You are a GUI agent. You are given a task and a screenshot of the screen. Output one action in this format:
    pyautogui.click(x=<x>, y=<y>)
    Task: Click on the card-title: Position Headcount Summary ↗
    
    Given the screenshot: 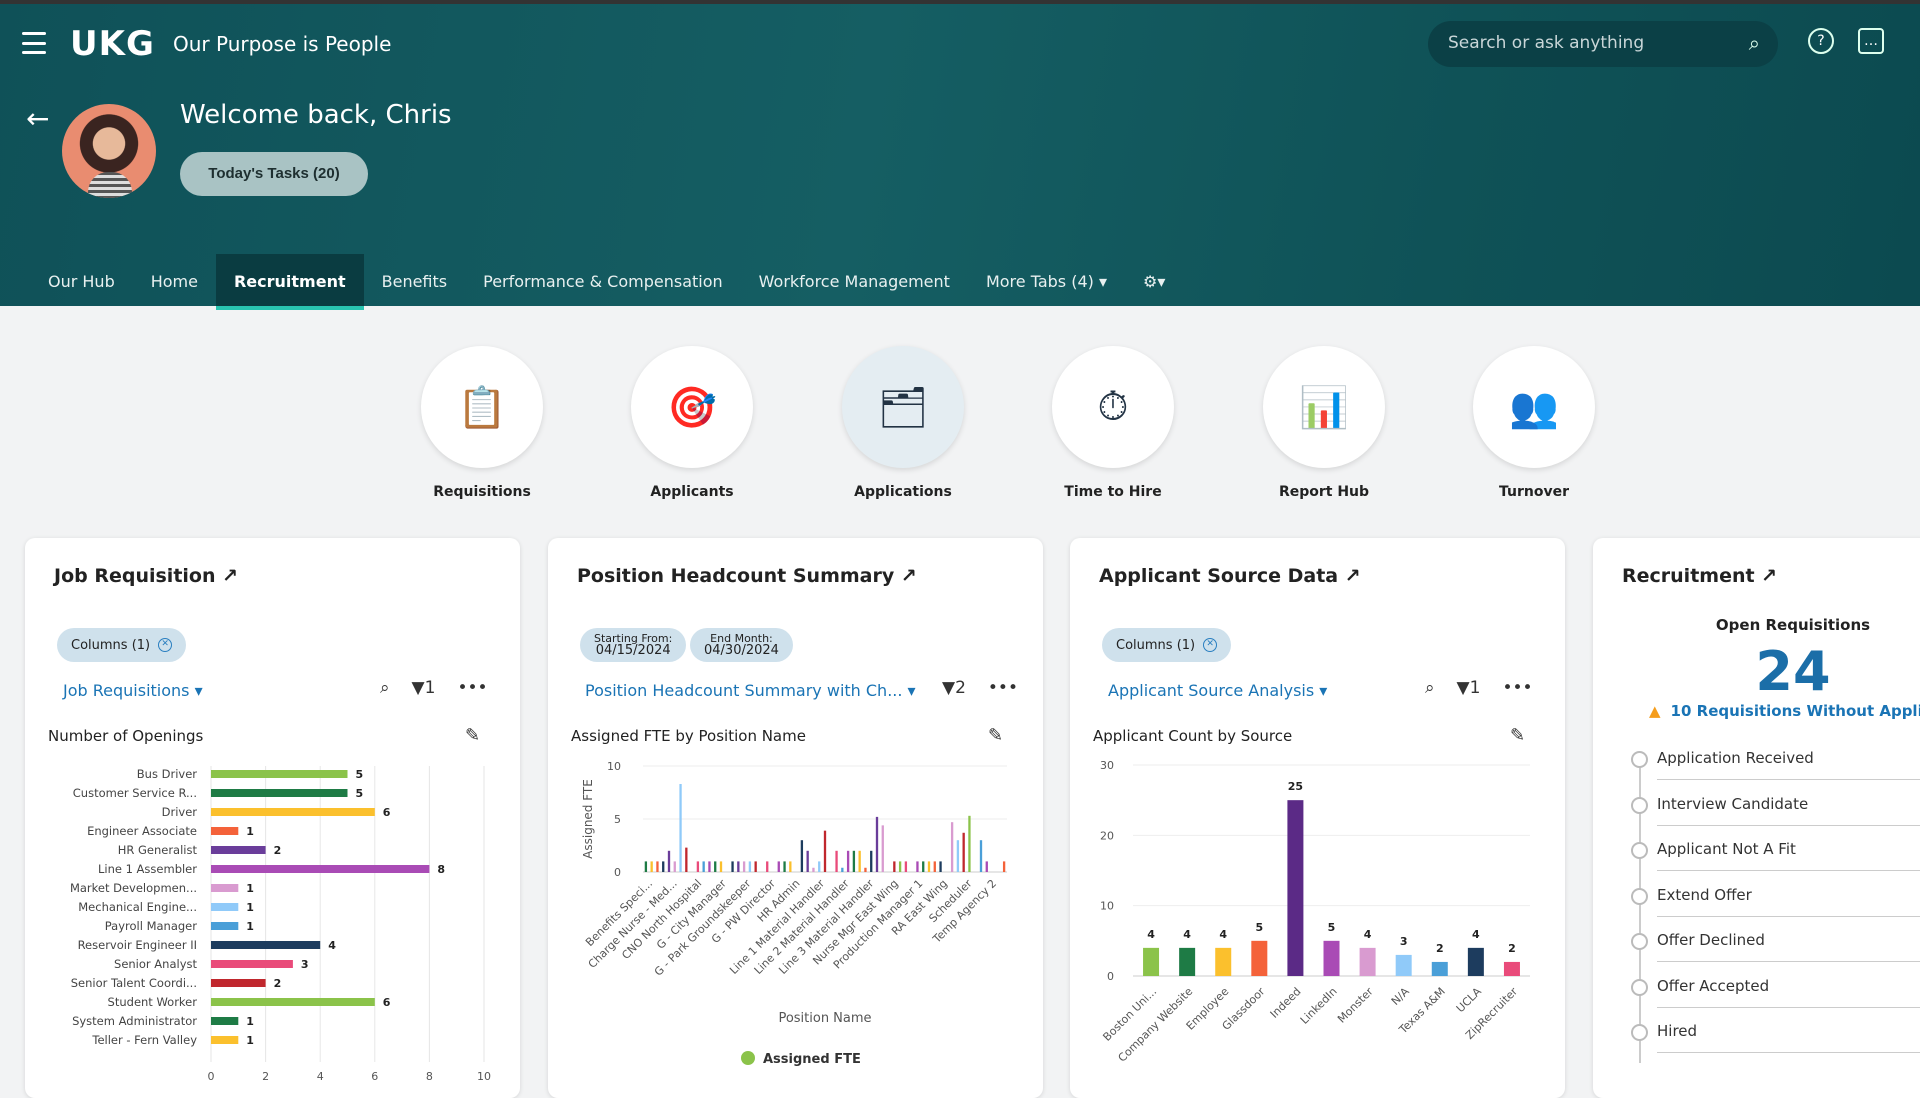 What is the action you would take?
    pyautogui.click(x=747, y=576)
    